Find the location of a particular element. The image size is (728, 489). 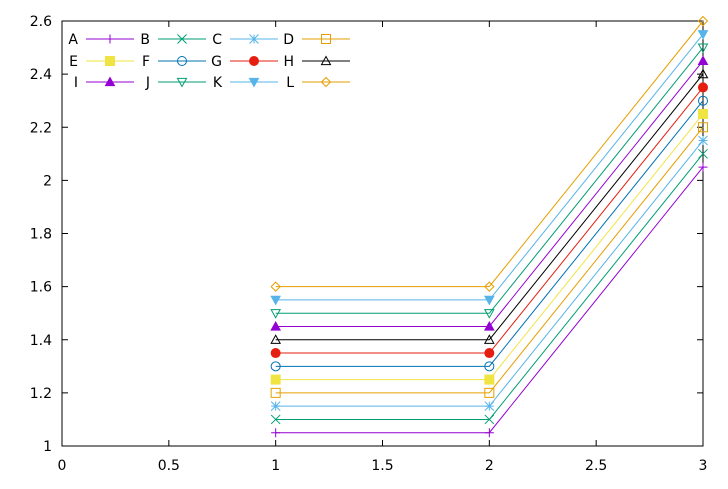

legend-item: J is located at coordinates (175, 83).